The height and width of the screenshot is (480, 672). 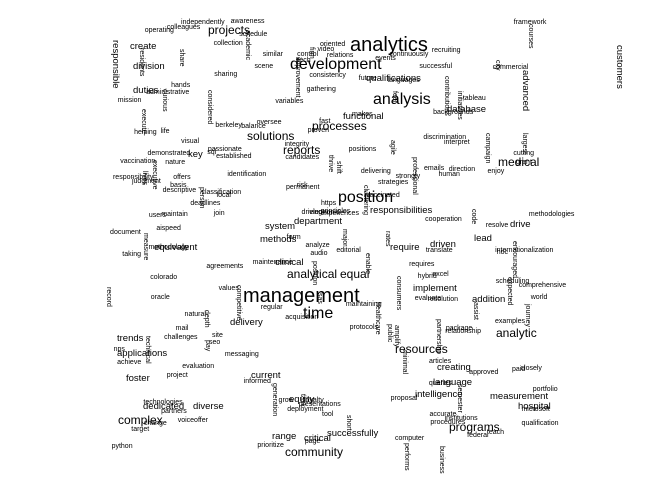 What do you see at coordinates (523, 163) in the screenshot?
I see `word-cloud-word: grant` at bounding box center [523, 163].